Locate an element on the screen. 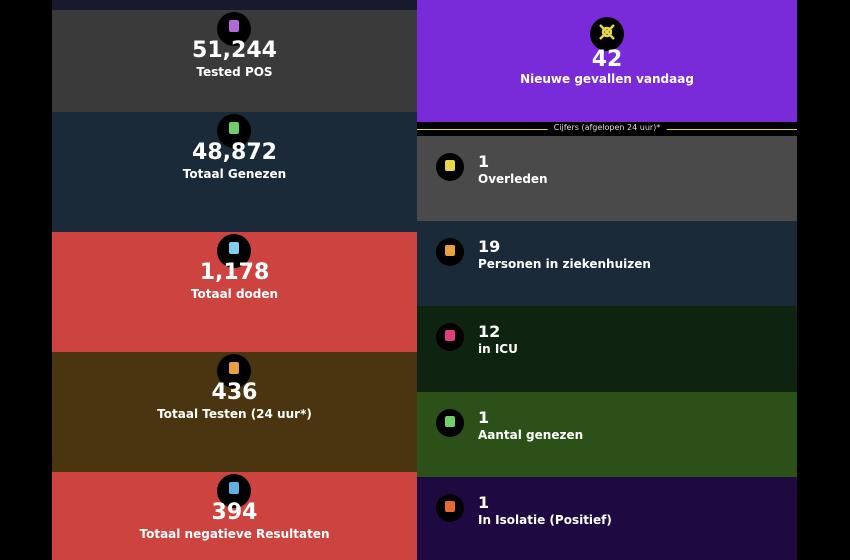  stat-tile: 394 Totaal negatieve Resultaten is located at coordinates (234, 516).